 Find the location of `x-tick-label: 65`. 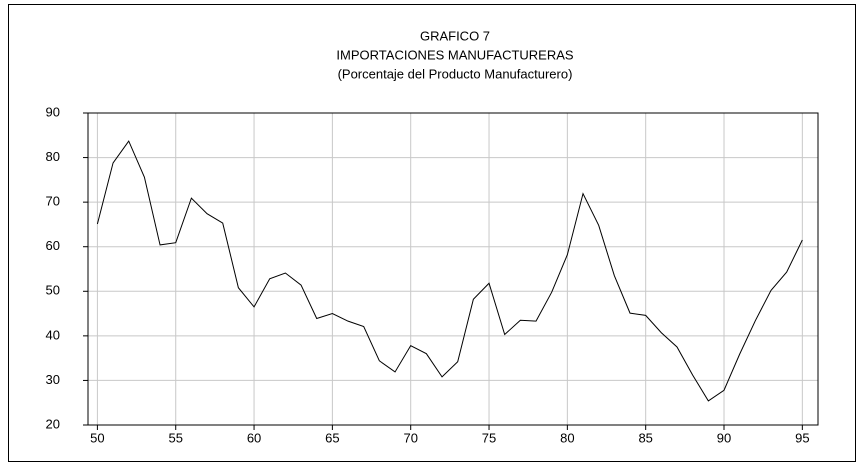

x-tick-label: 65 is located at coordinates (332, 437).